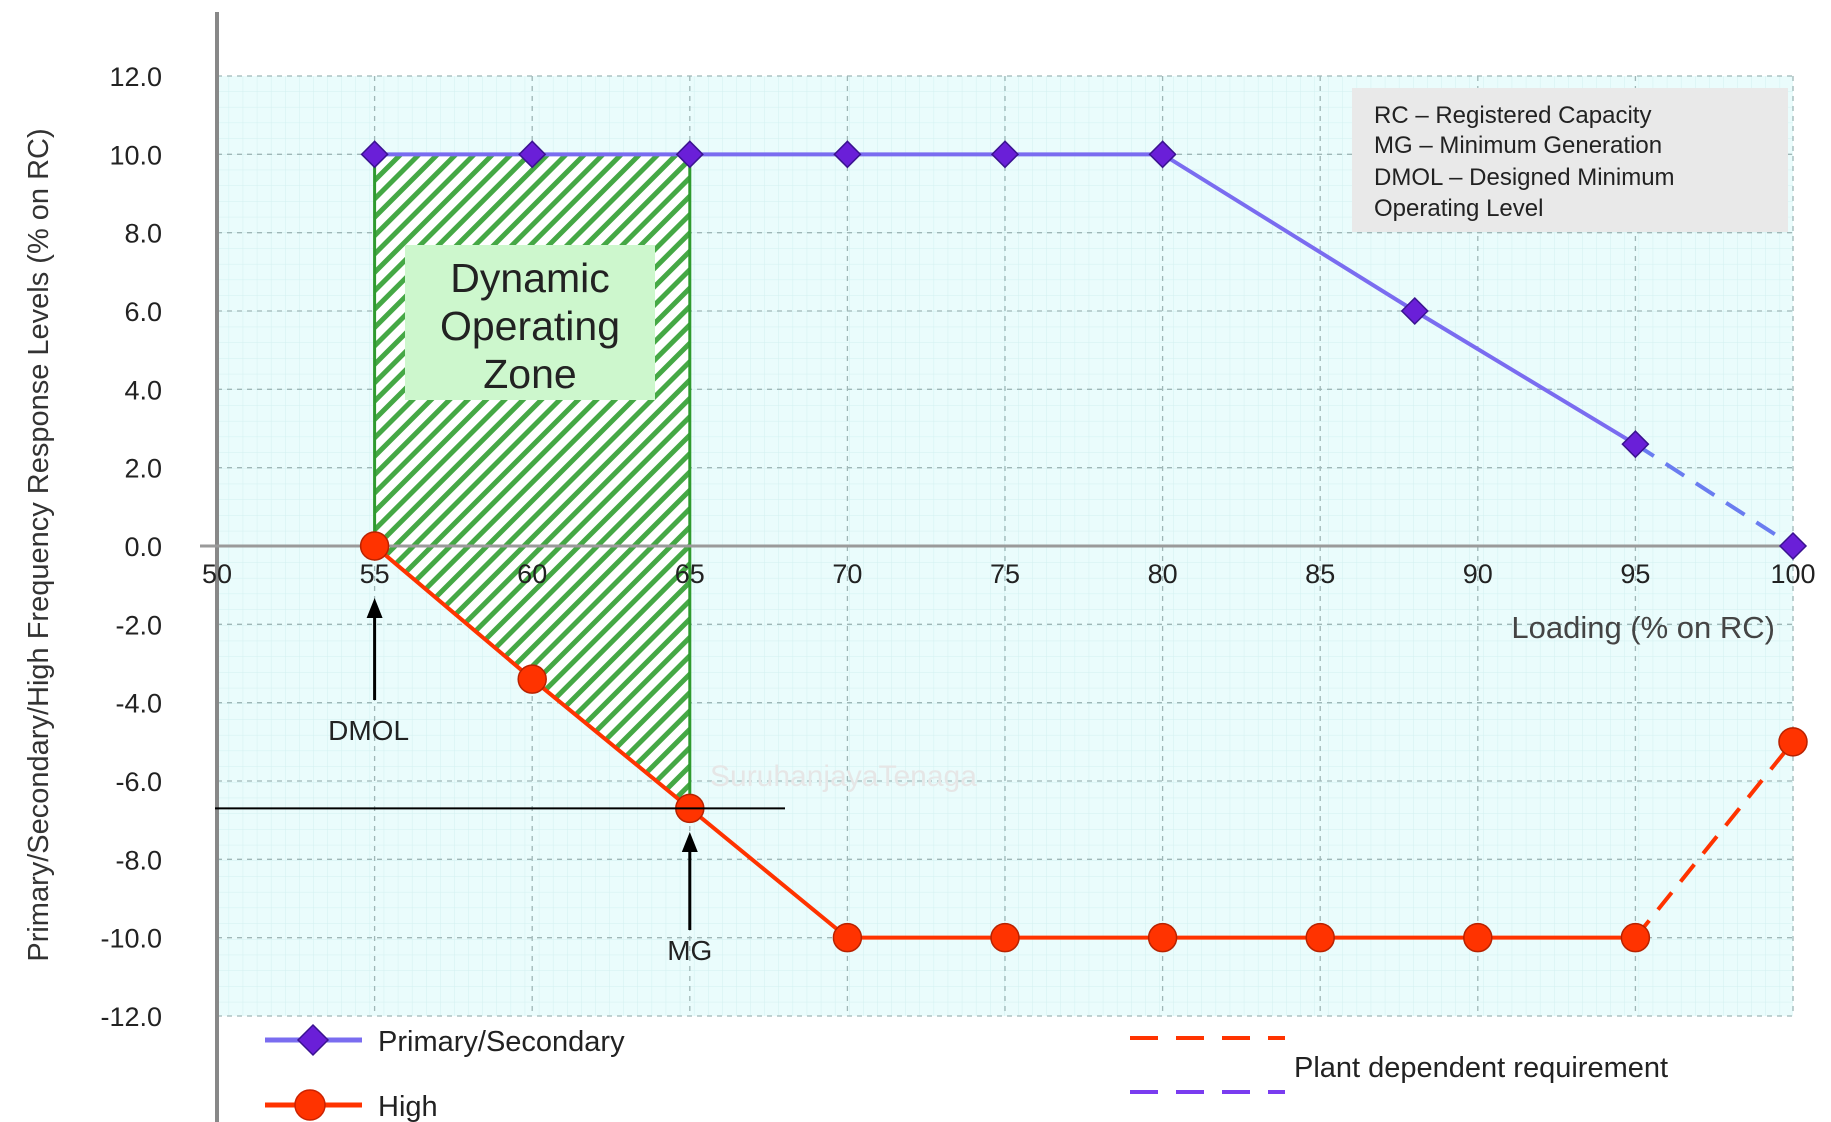 The width and height of the screenshot is (1831, 1122). Describe the element at coordinates (1524, 177) in the screenshot. I see `info-line-dmol: DMOL – Designed Minimum` at that location.